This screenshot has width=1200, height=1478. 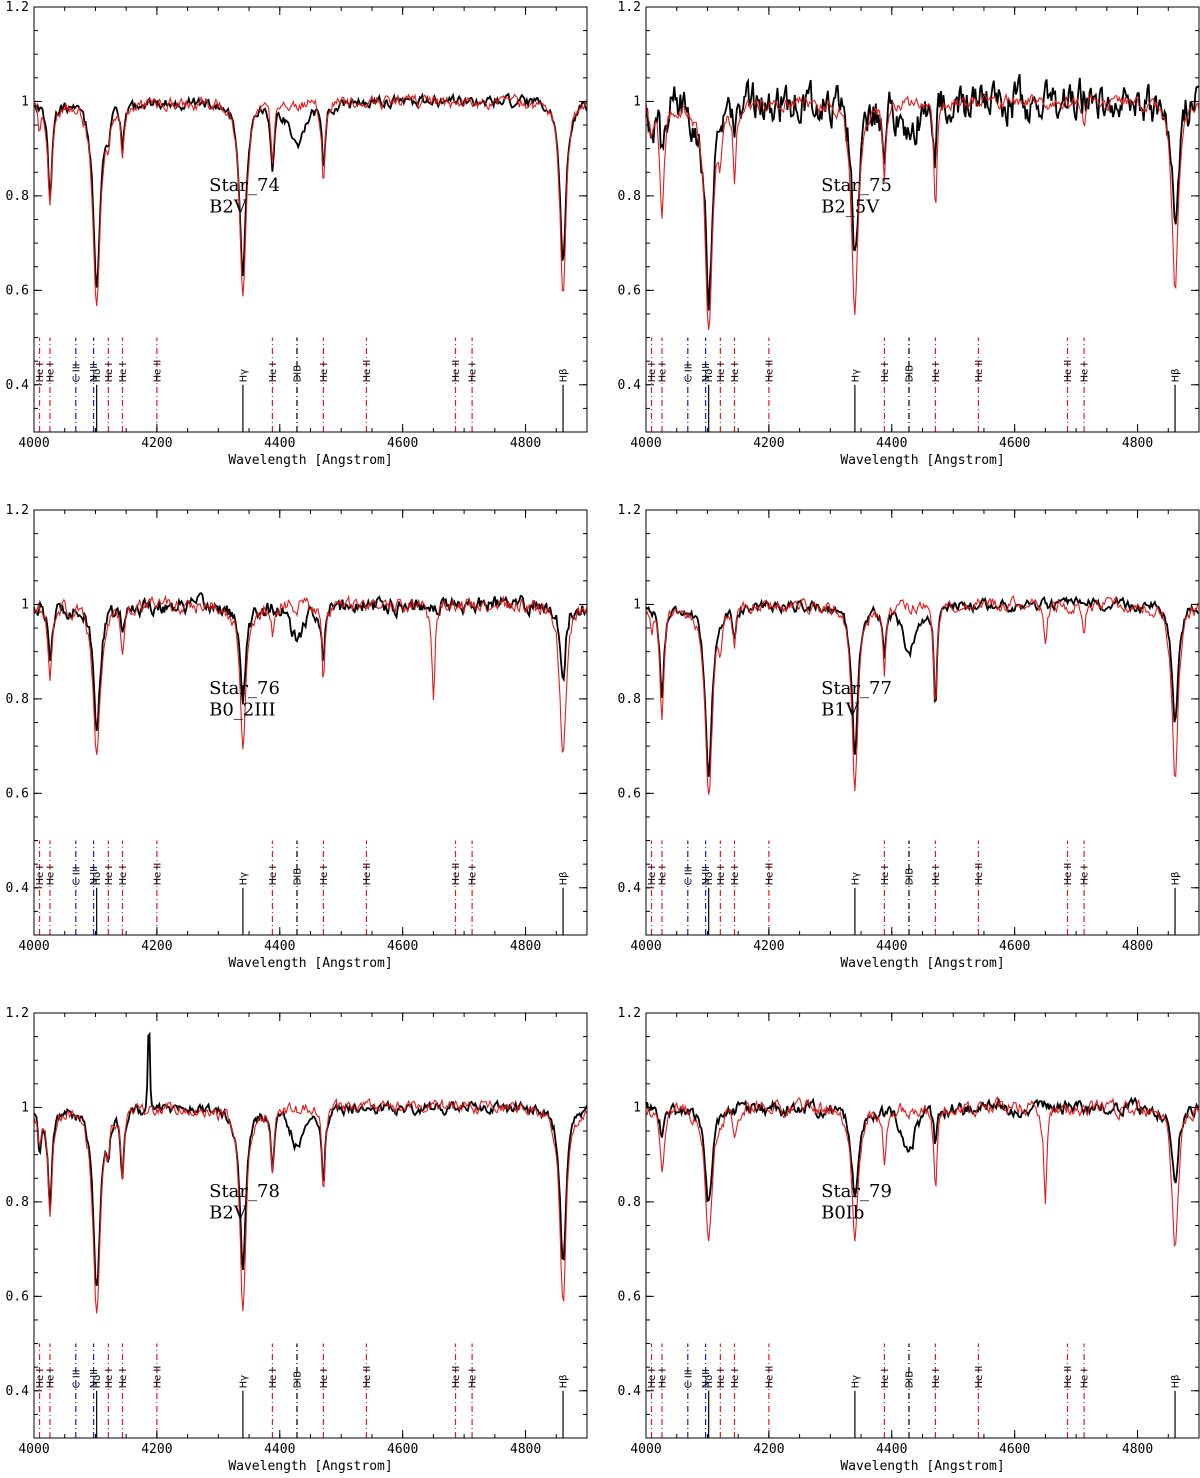 I want to click on marker-label: DIB, so click(x=297, y=374).